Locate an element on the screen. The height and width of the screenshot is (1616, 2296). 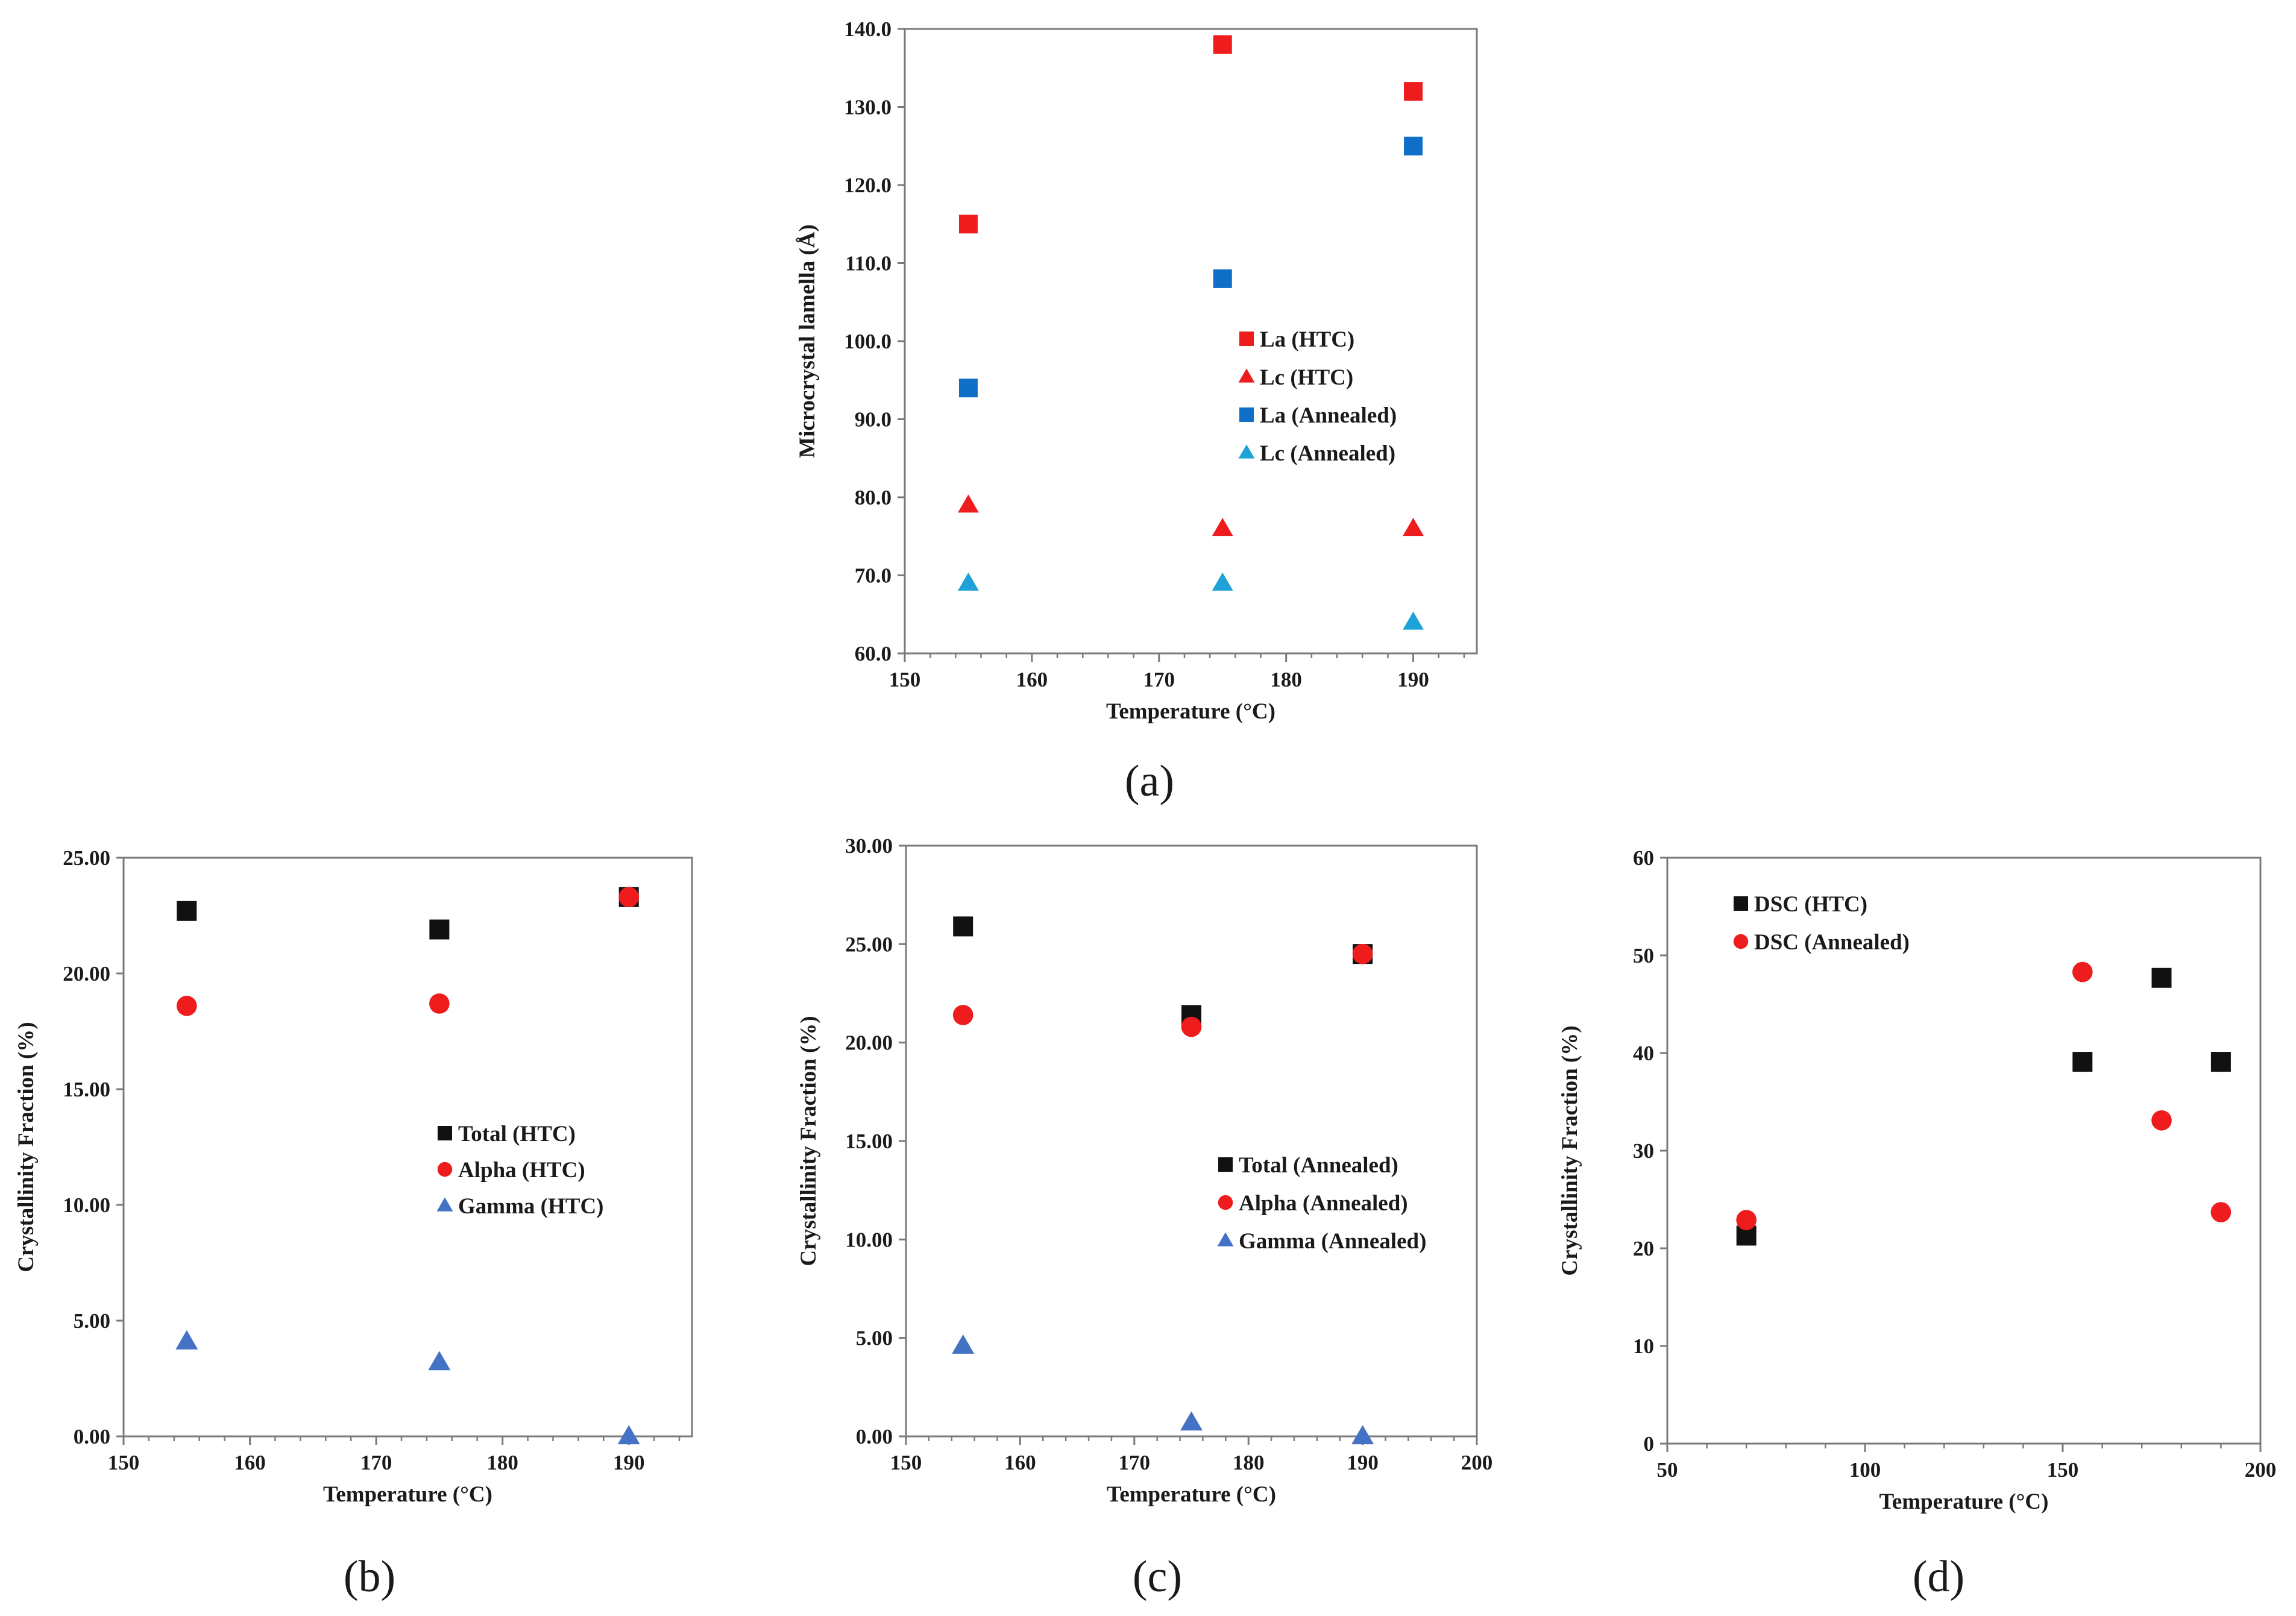
series-total-annealed is located at coordinates (1163, 970).